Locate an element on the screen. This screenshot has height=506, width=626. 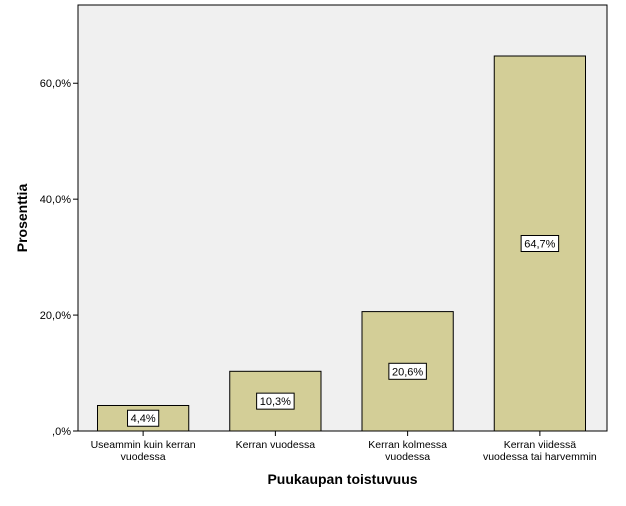
x-tick-label: Useammin kuin kerran vuodessa is located at coordinates (143, 451).